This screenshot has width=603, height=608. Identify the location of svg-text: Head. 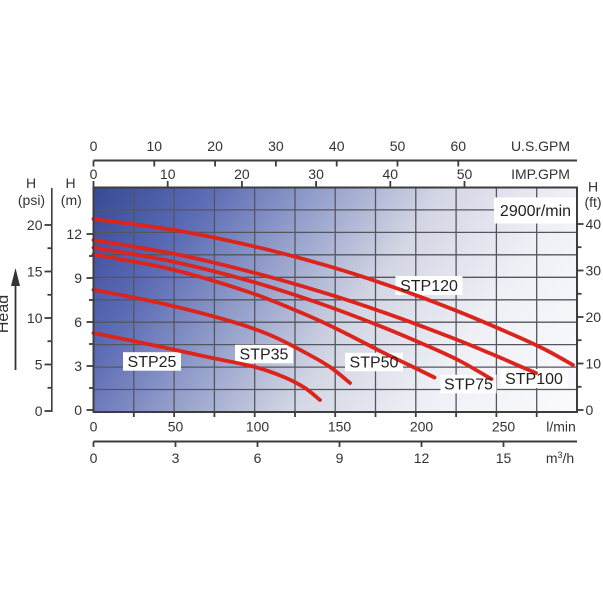
(6, 314).